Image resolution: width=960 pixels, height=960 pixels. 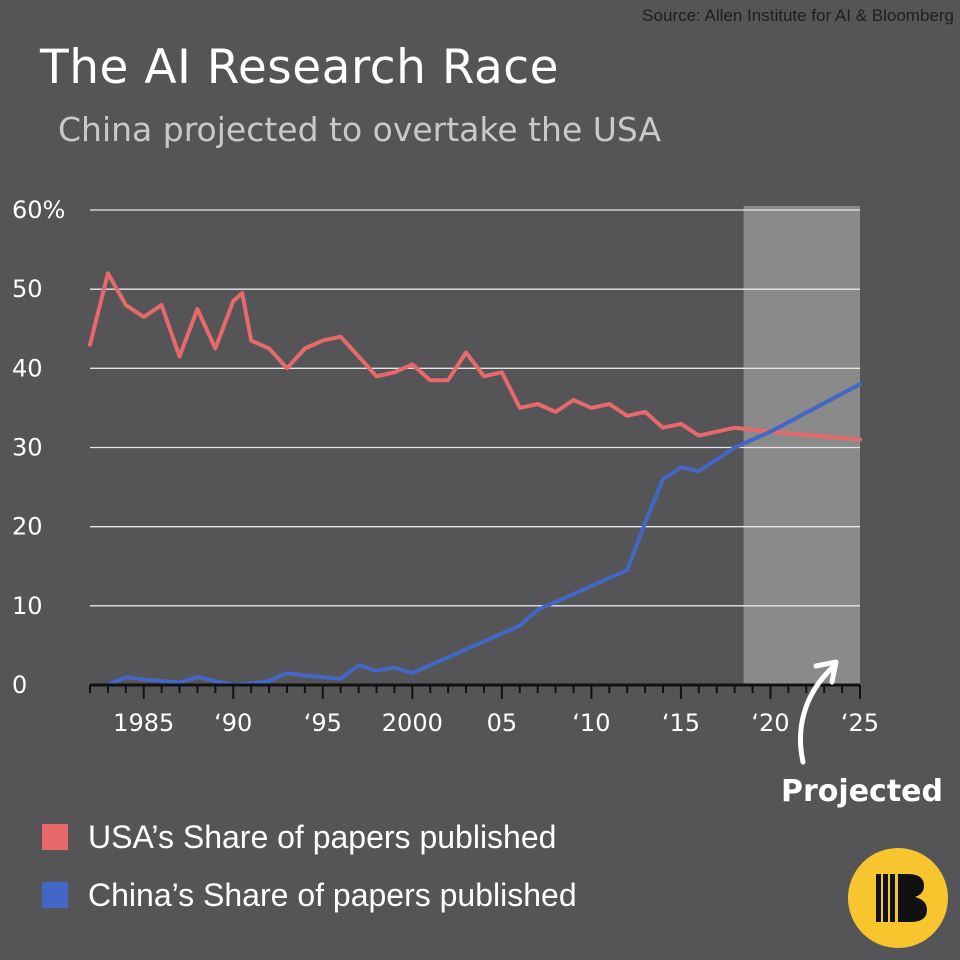 What do you see at coordinates (27, 289) in the screenshot?
I see `y-tick-label: 50` at bounding box center [27, 289].